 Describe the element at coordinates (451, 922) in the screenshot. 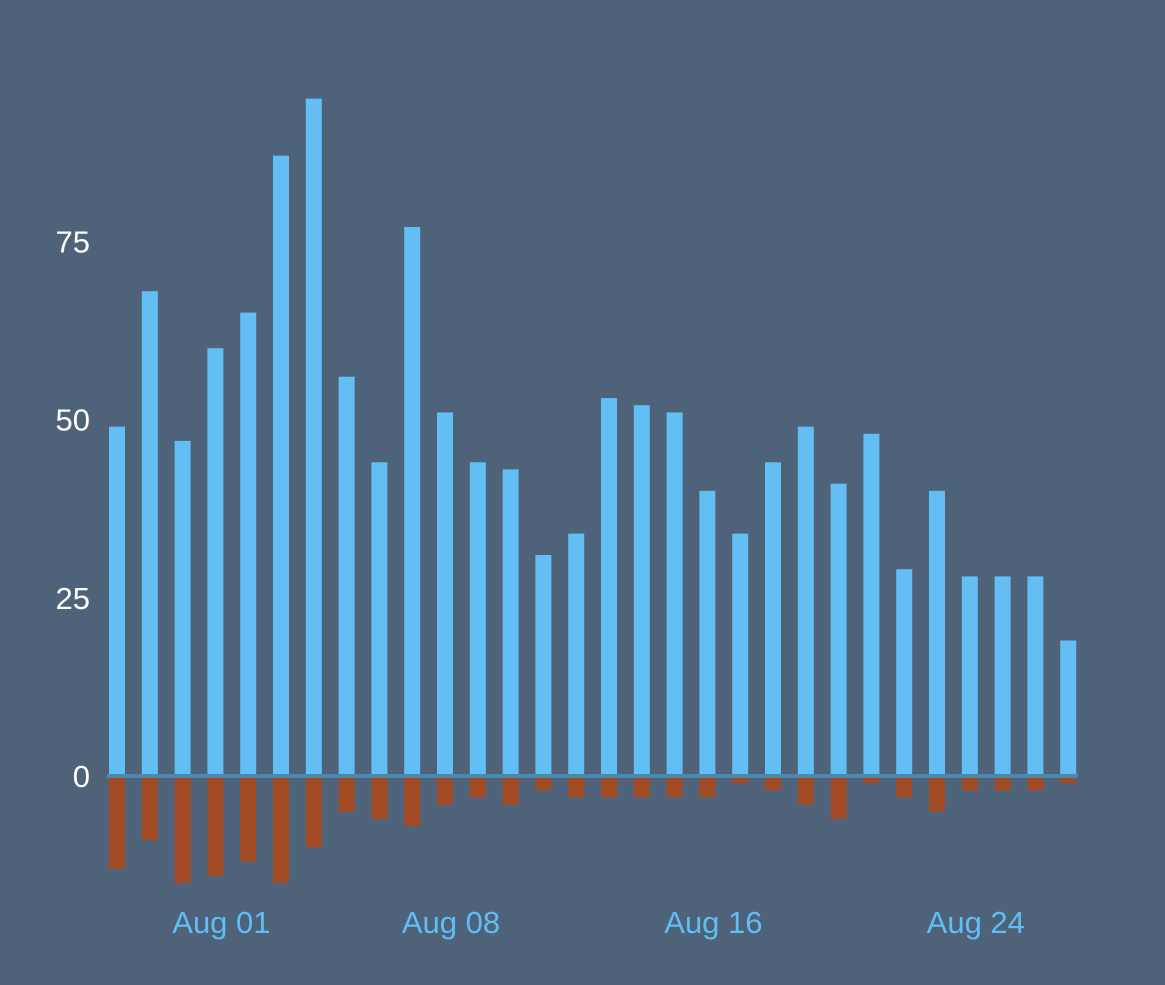

I see `x-tick-label: Aug 08` at that location.